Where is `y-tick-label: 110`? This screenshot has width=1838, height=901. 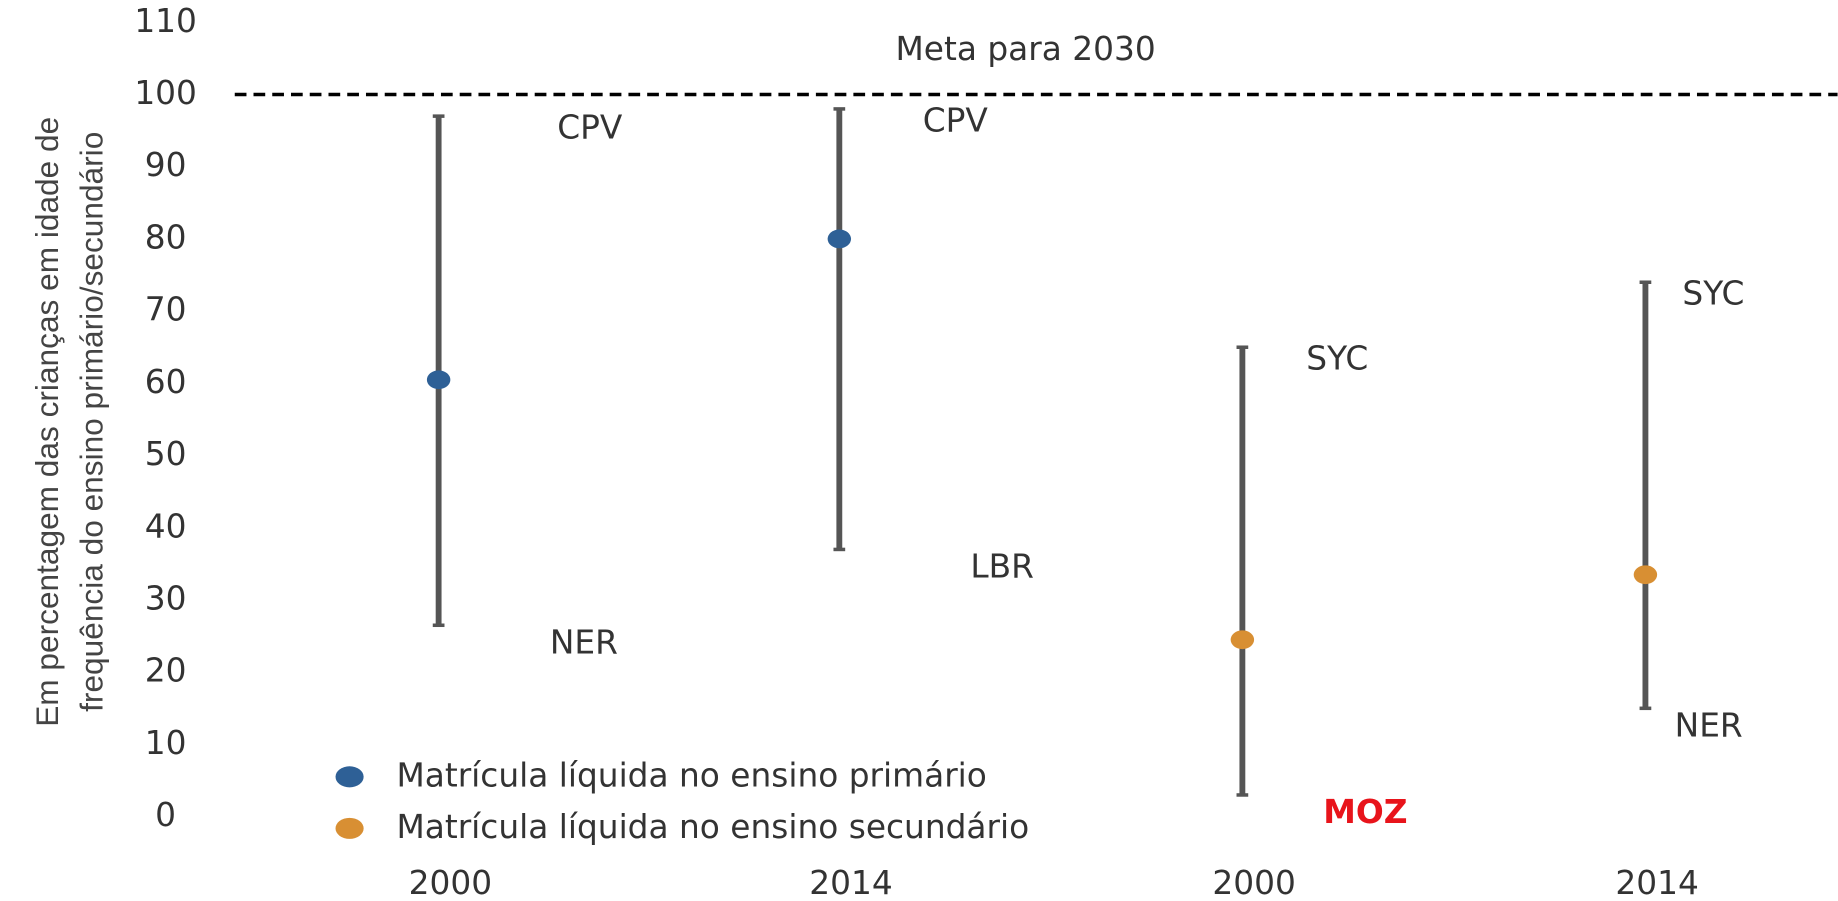 y-tick-label: 110 is located at coordinates (165, 21).